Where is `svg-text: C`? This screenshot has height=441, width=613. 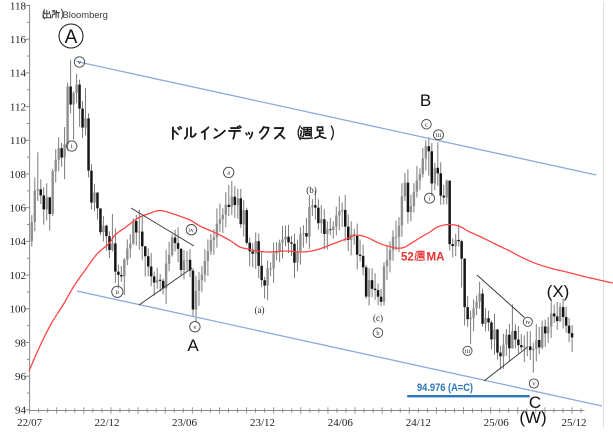
svg-text: C is located at coordinates (535, 402).